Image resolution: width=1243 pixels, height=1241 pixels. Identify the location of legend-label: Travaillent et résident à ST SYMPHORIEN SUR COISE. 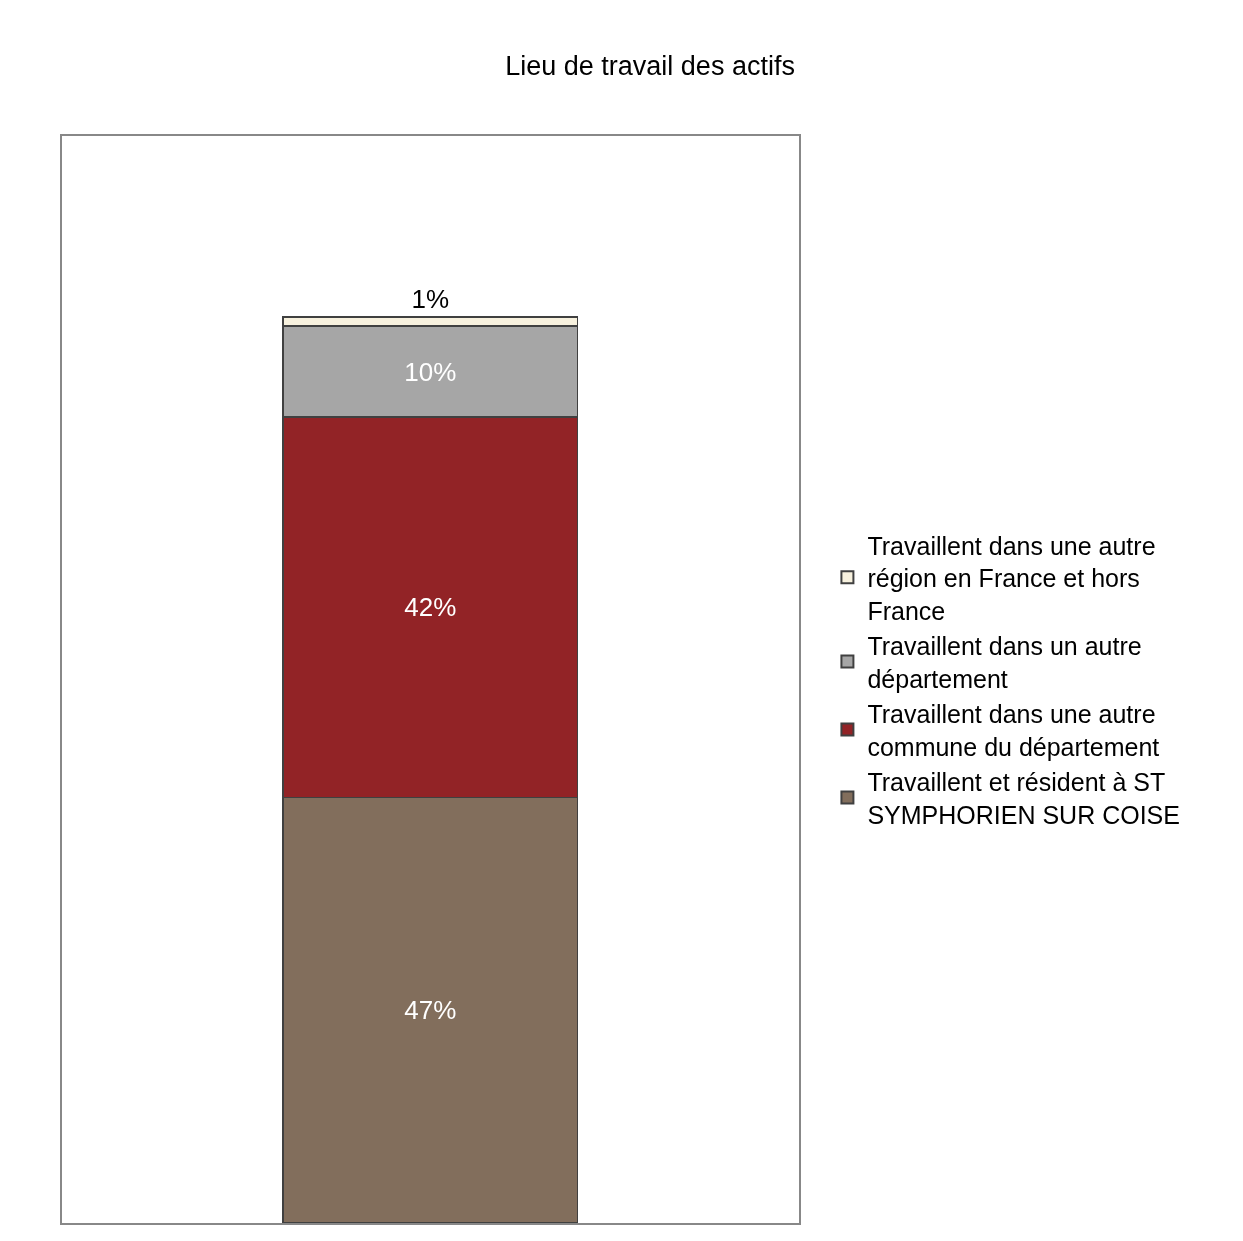
(1023, 798).